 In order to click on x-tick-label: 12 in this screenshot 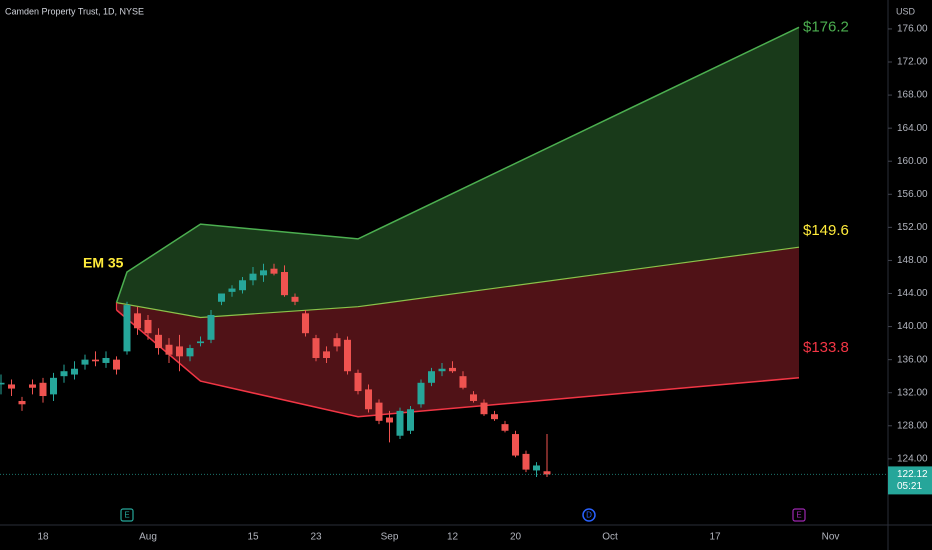, I will do `click(453, 537)`.